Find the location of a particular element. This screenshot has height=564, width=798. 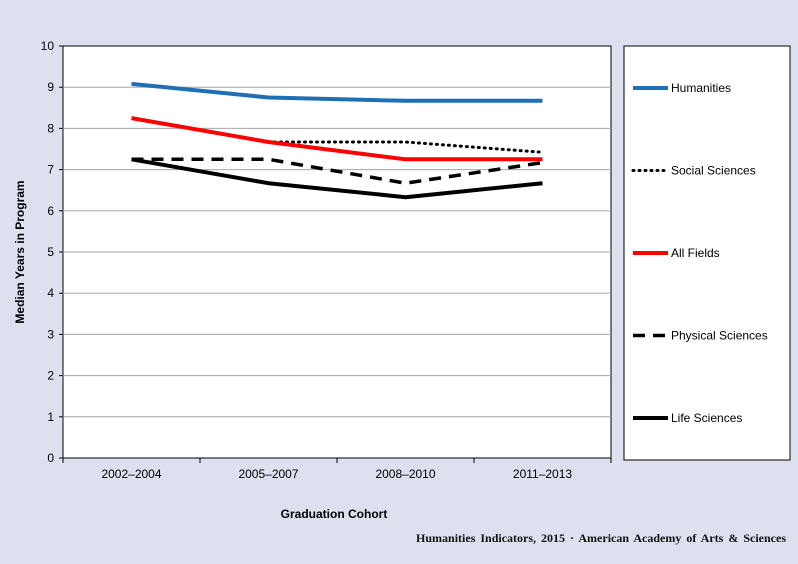

series-line-all-fields is located at coordinates (337, 139).